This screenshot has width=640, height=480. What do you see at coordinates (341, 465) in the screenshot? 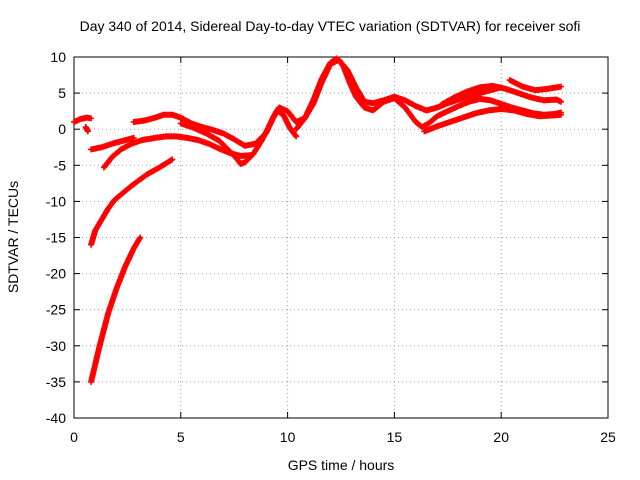
I see `x-axis-title: GPS time / hours` at bounding box center [341, 465].